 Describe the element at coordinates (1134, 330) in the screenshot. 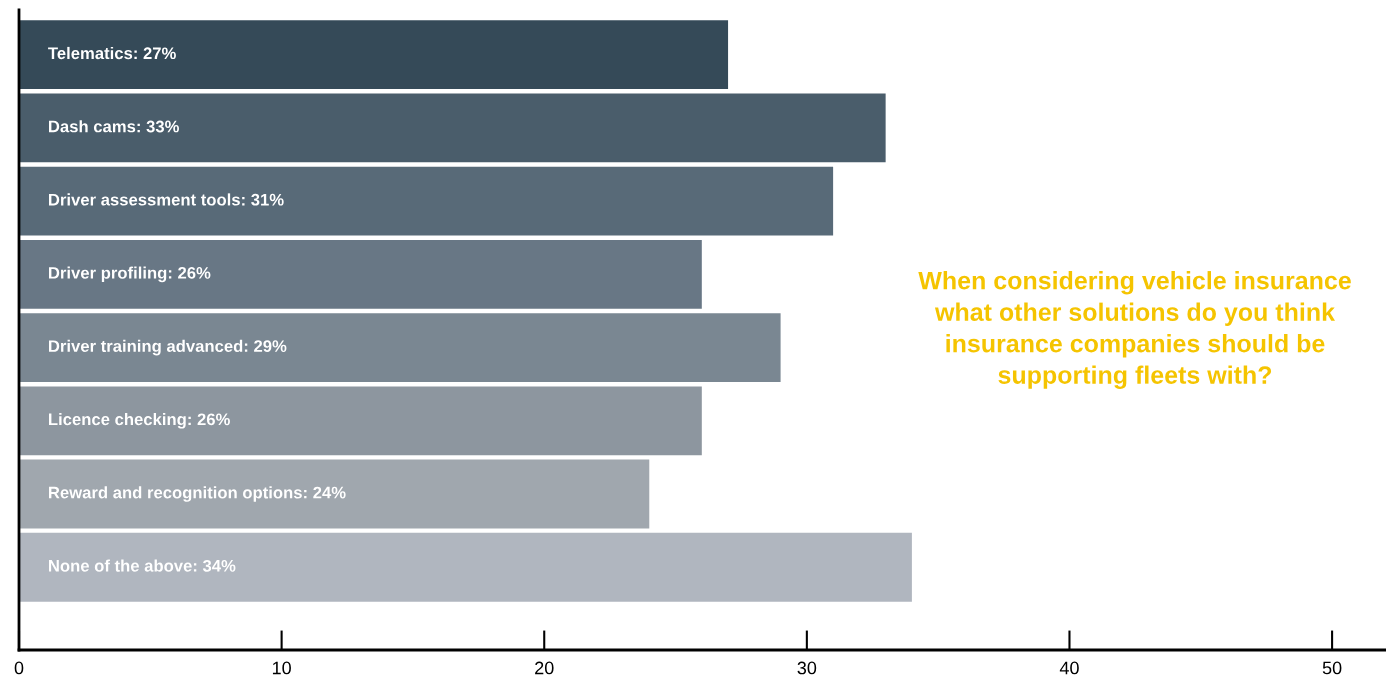

I see `text: When considering vehicle insurance what other solutions do you think insurance companies should be supporting fleets with?` at that location.